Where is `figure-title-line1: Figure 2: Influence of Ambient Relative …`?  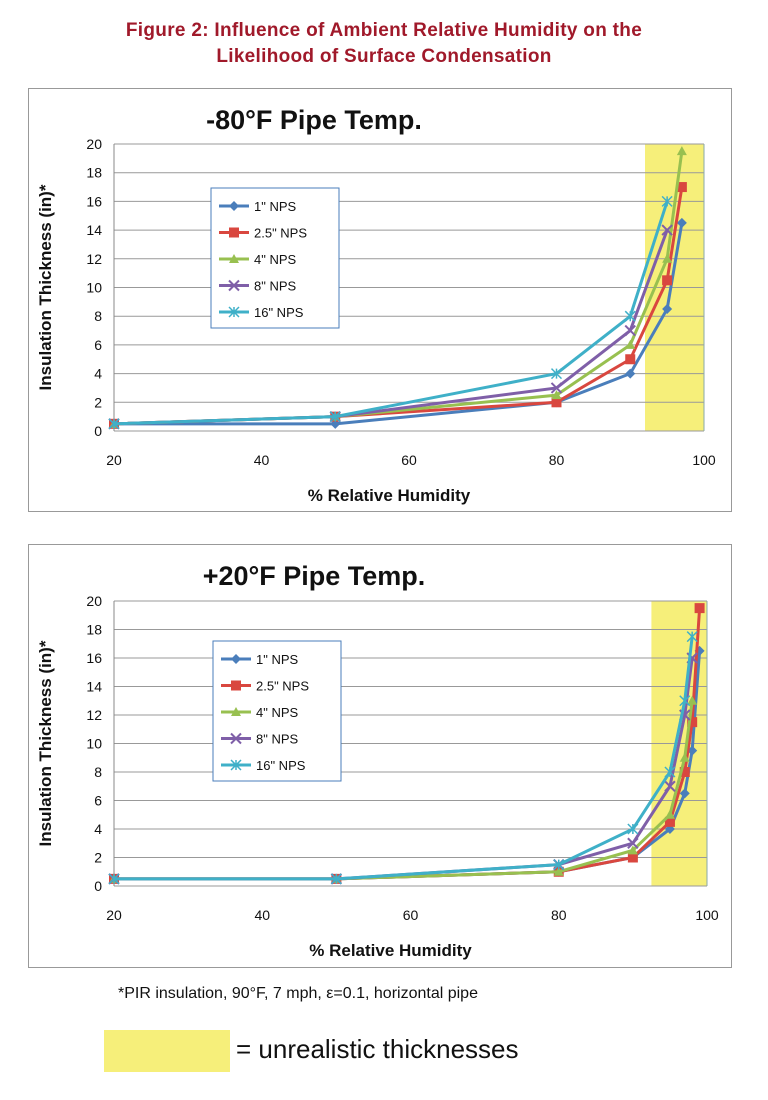 figure-title-line1: Figure 2: Influence of Ambient Relative … is located at coordinates (384, 30).